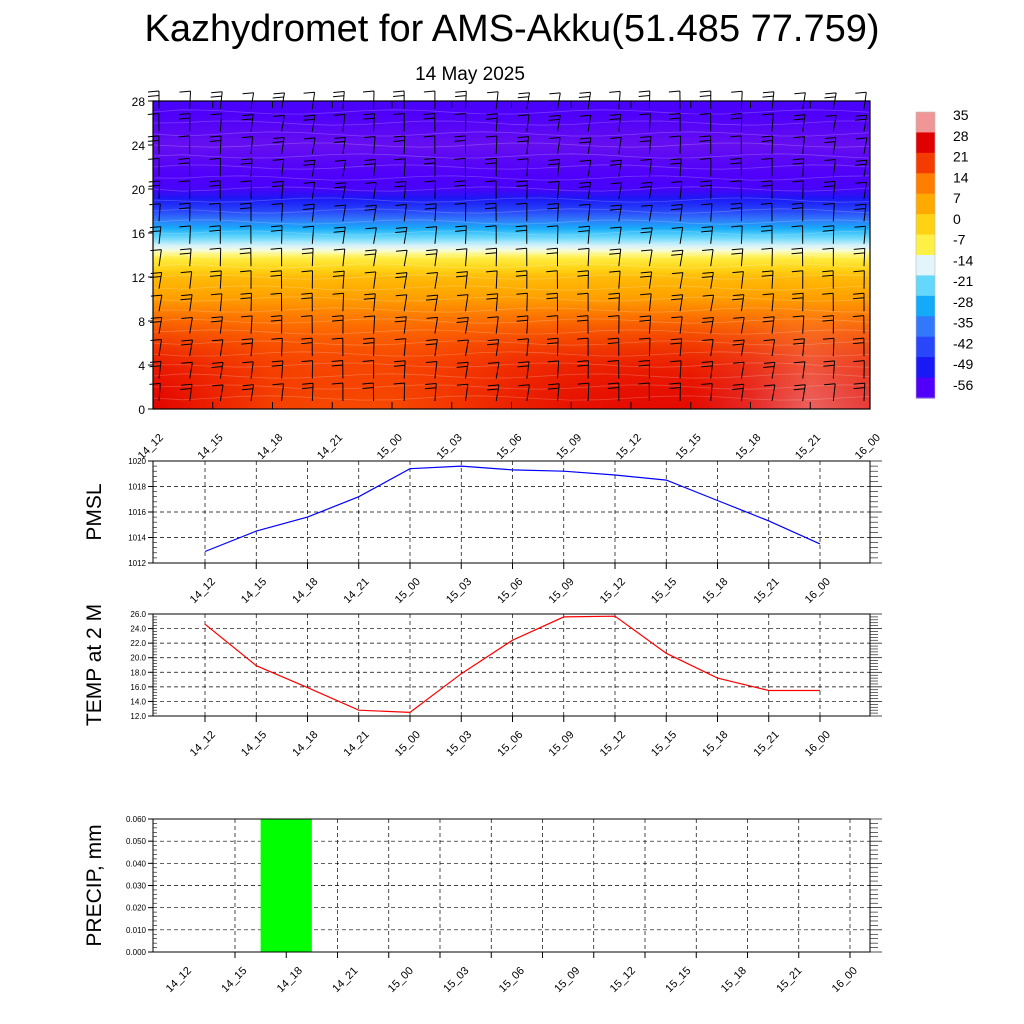  Describe the element at coordinates (136, 952) in the screenshot. I see `y-tick-label: 0.000` at that location.